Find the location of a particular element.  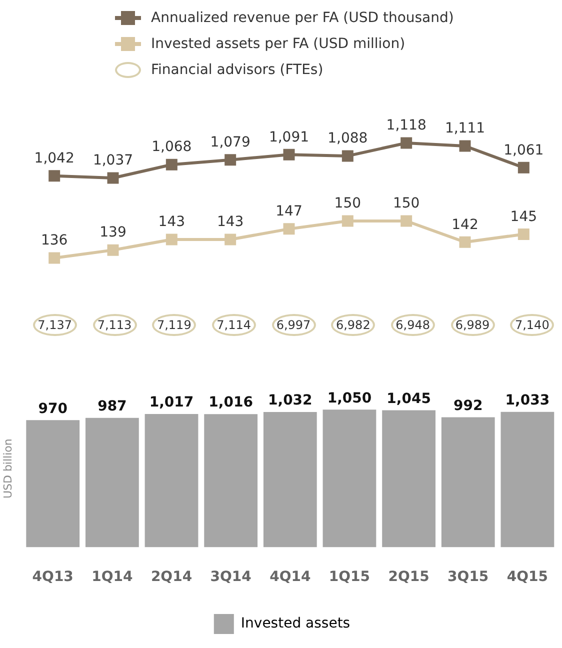

data-label: 1,042 is located at coordinates (54, 158).